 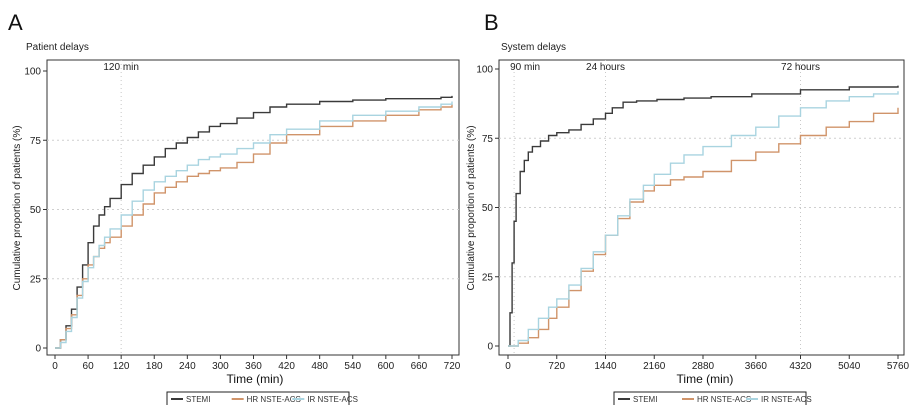 What do you see at coordinates (654, 366) in the screenshot?
I see `x-tick-label: 2160` at bounding box center [654, 366].